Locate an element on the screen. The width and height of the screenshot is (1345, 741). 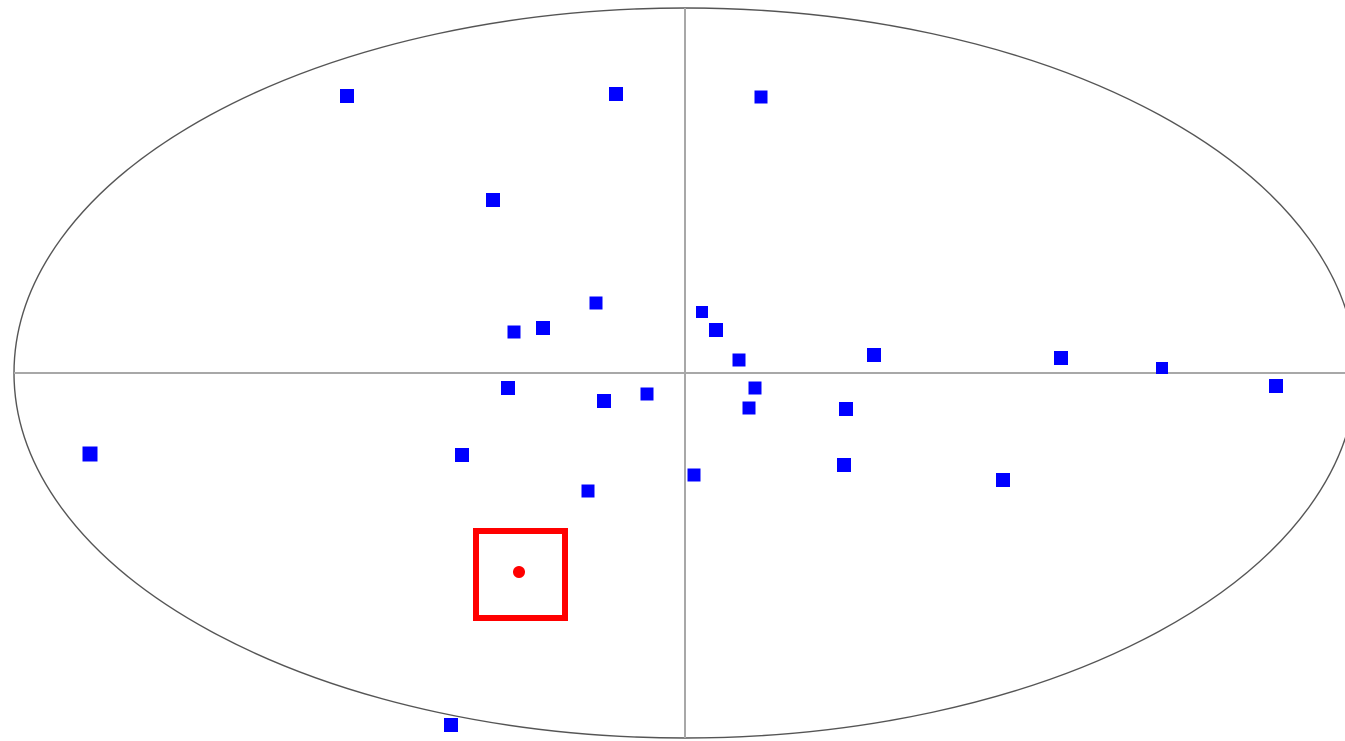
highlighted-source is located at coordinates (520, 574).